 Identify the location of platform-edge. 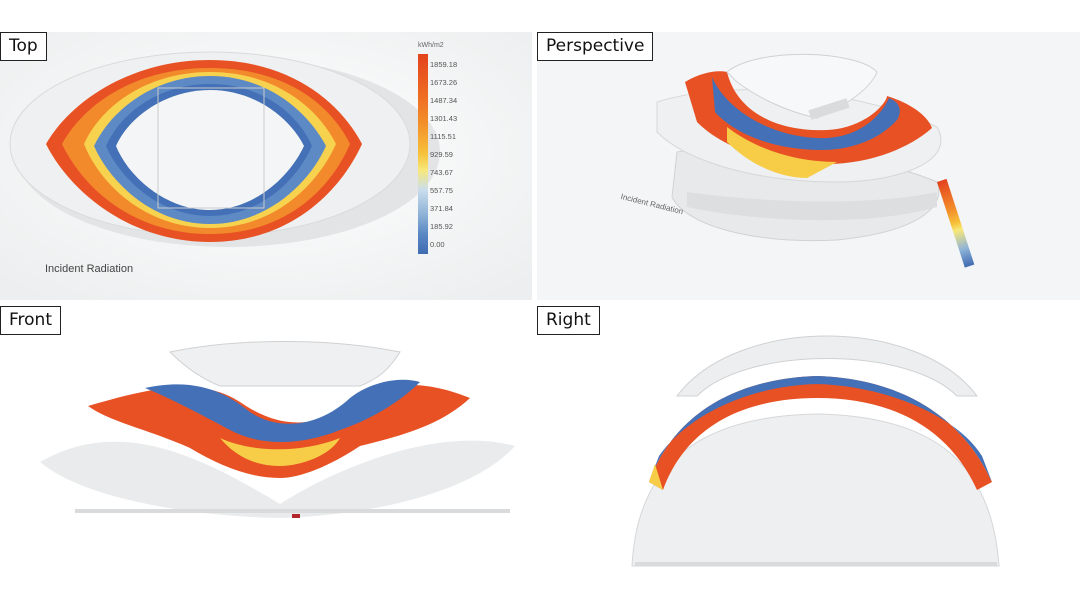
(812, 206).